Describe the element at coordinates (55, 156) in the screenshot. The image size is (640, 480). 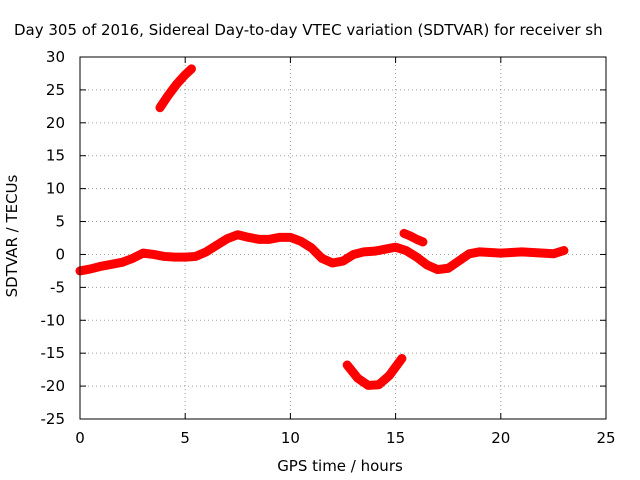
I see `y-tick-label: 15` at that location.